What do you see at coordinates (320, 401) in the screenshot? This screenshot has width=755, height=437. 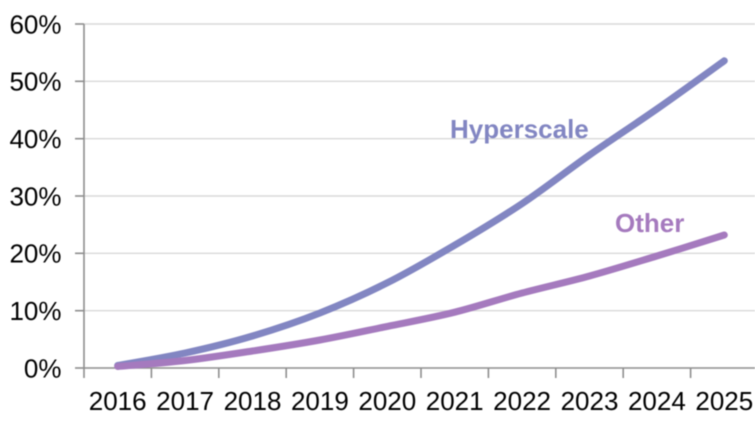 I see `svg-text: 2019` at bounding box center [320, 401].